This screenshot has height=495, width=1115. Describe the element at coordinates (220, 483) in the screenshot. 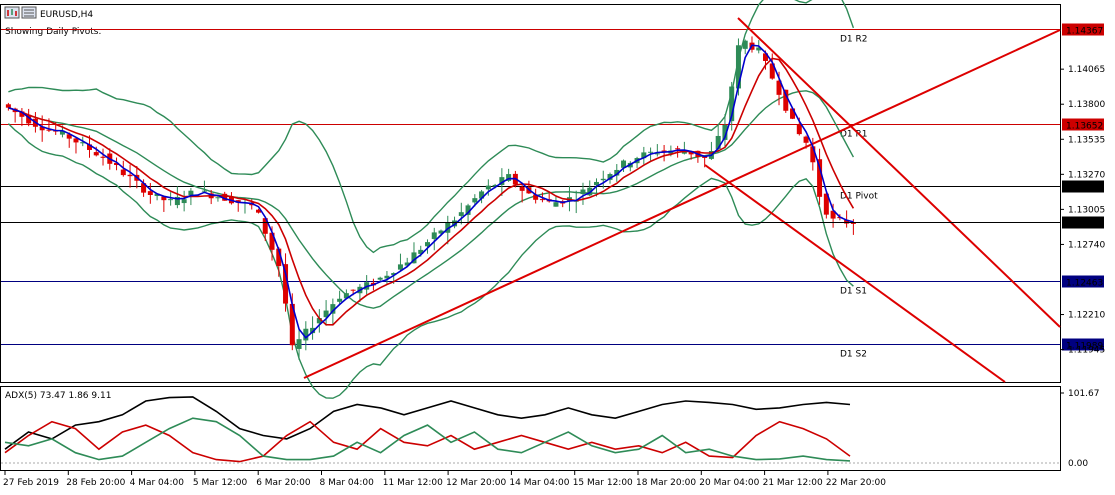

I see `time-label-3: 5 Mar 12:00` at that location.